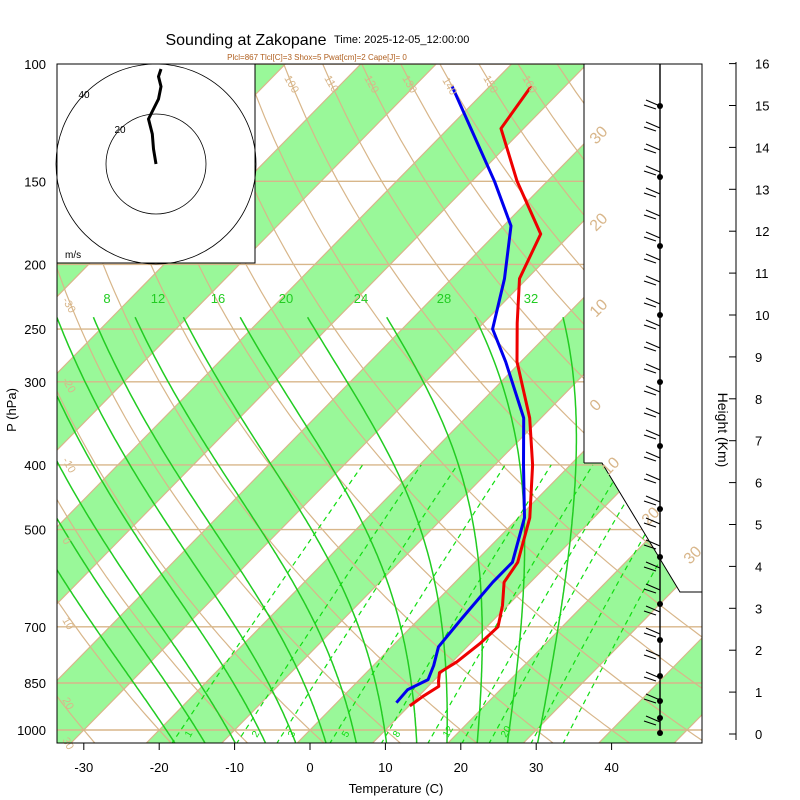 This screenshot has height=800, width=800. Describe the element at coordinates (291, 85) in the screenshot. I see `dry-adiabat-label: 100` at that location.